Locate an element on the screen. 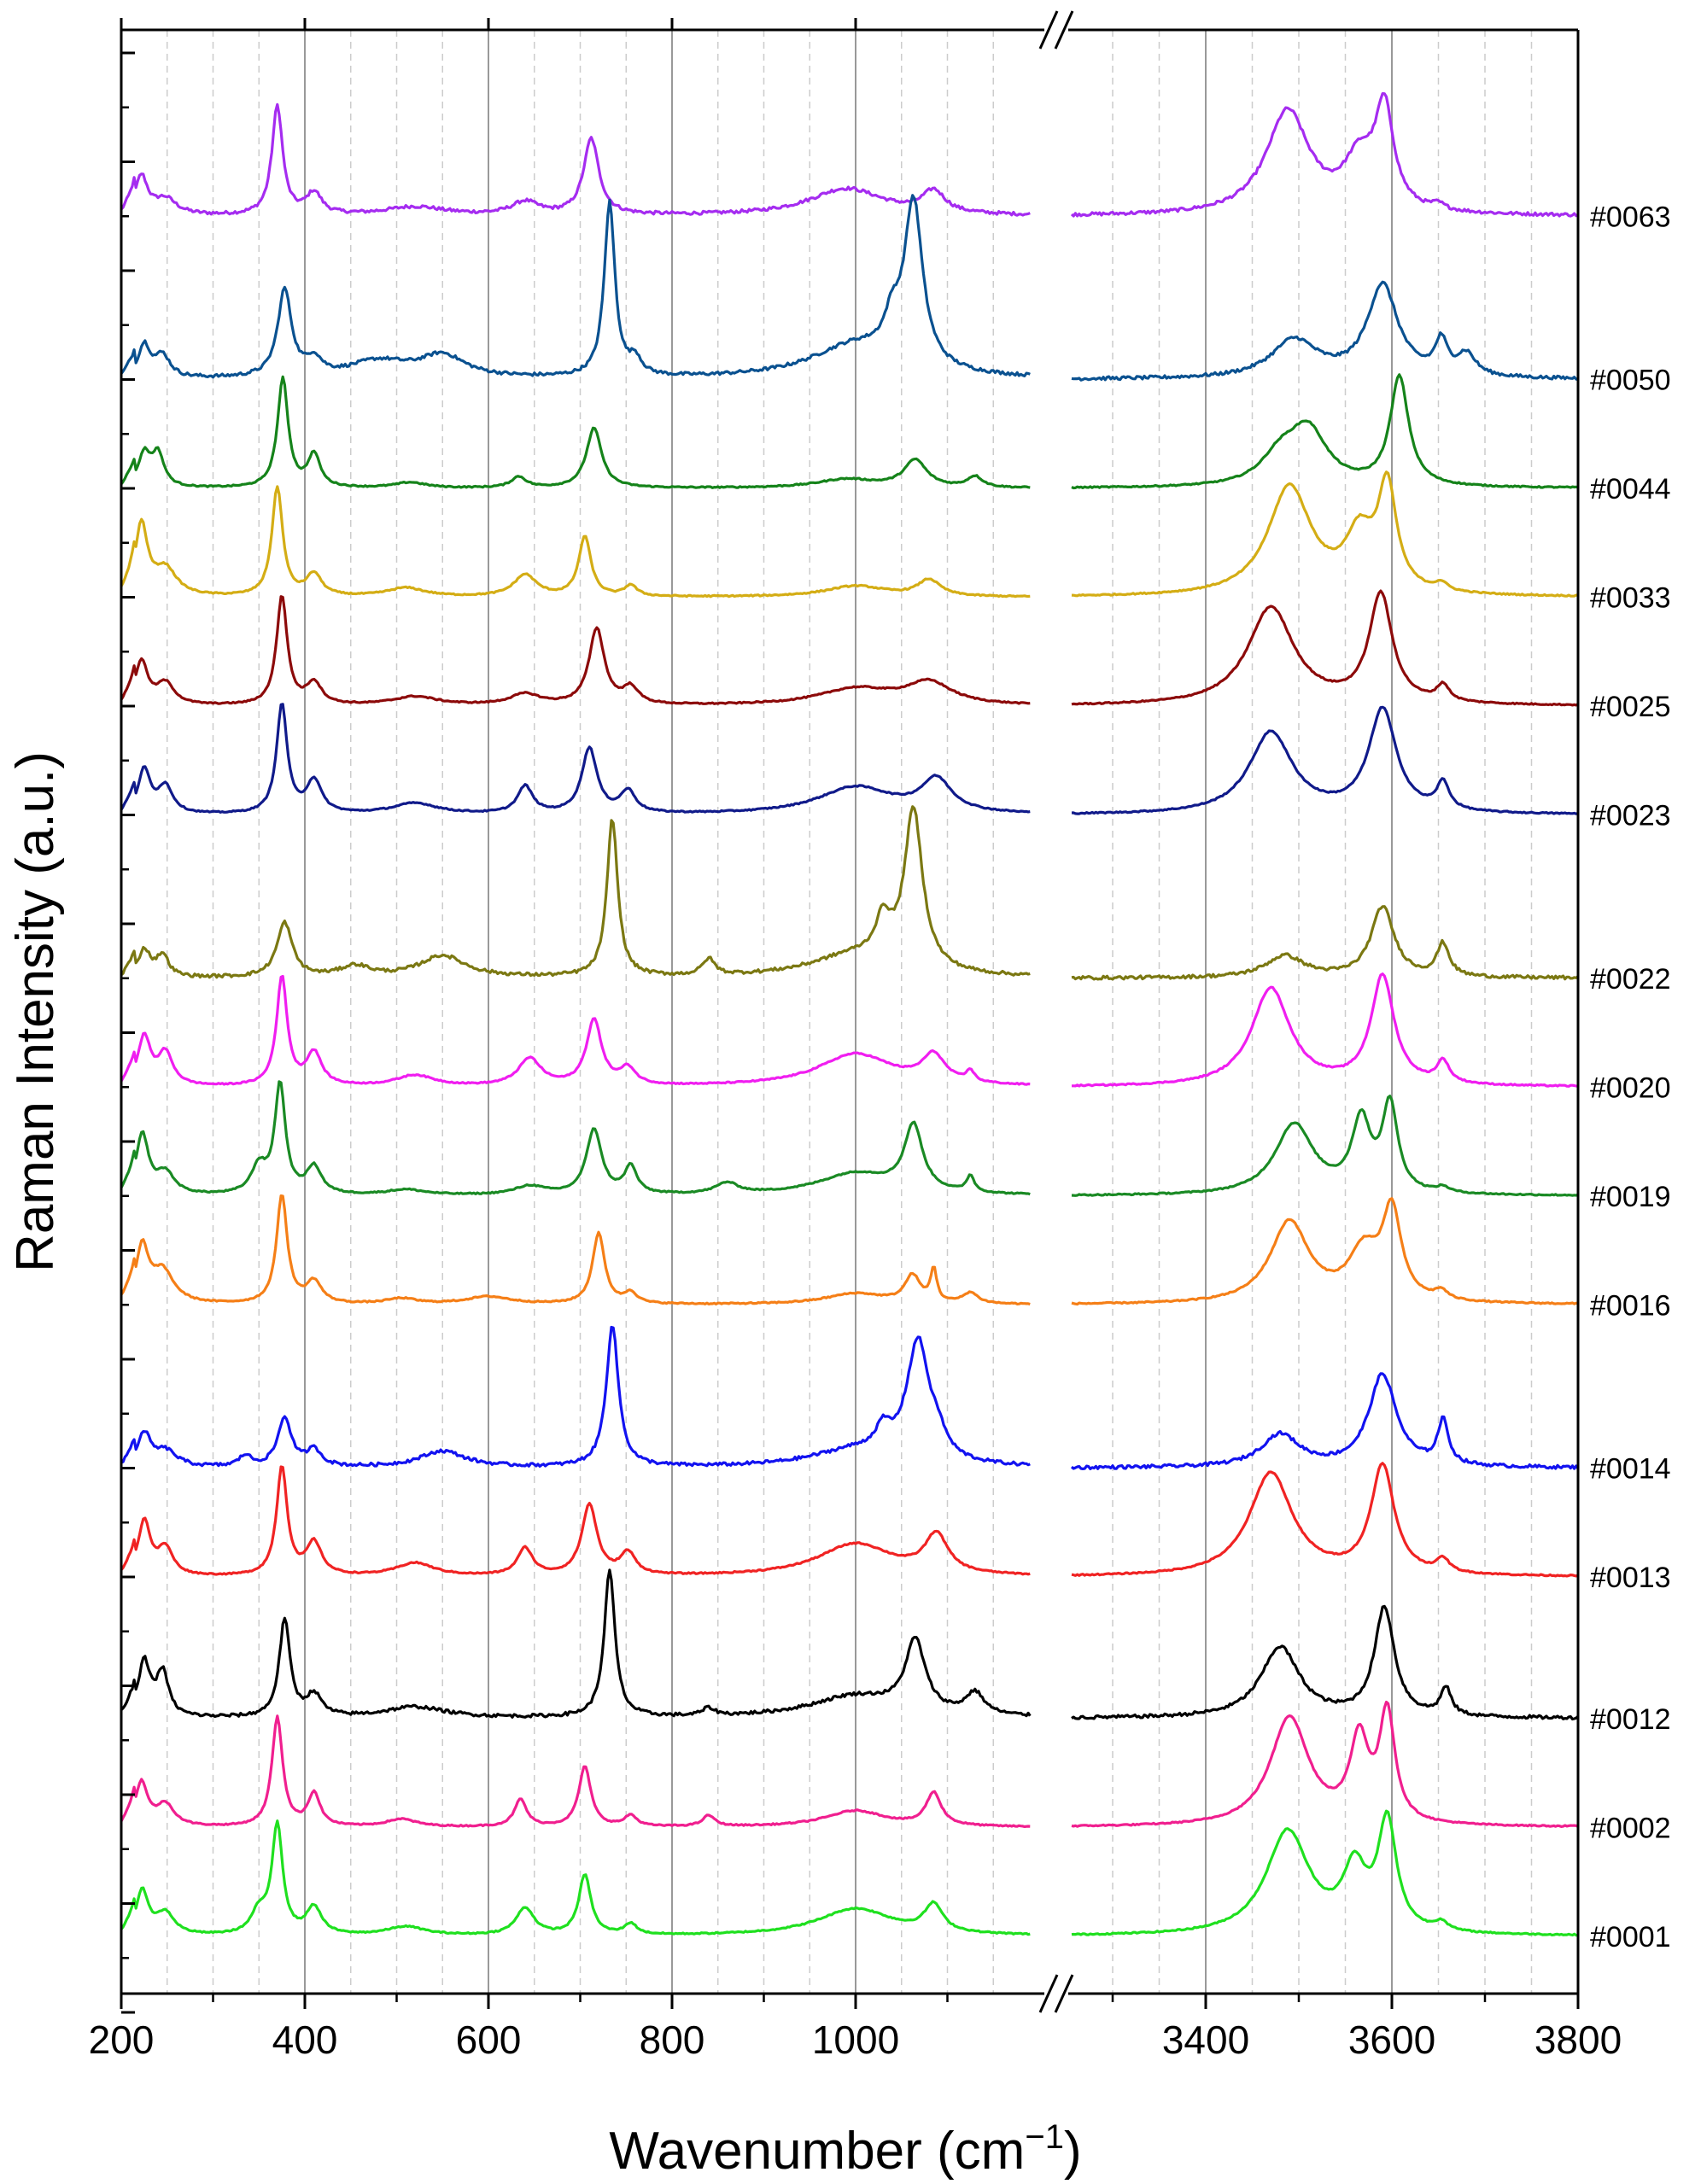  series-label: #0001 is located at coordinates (1630, 1937).